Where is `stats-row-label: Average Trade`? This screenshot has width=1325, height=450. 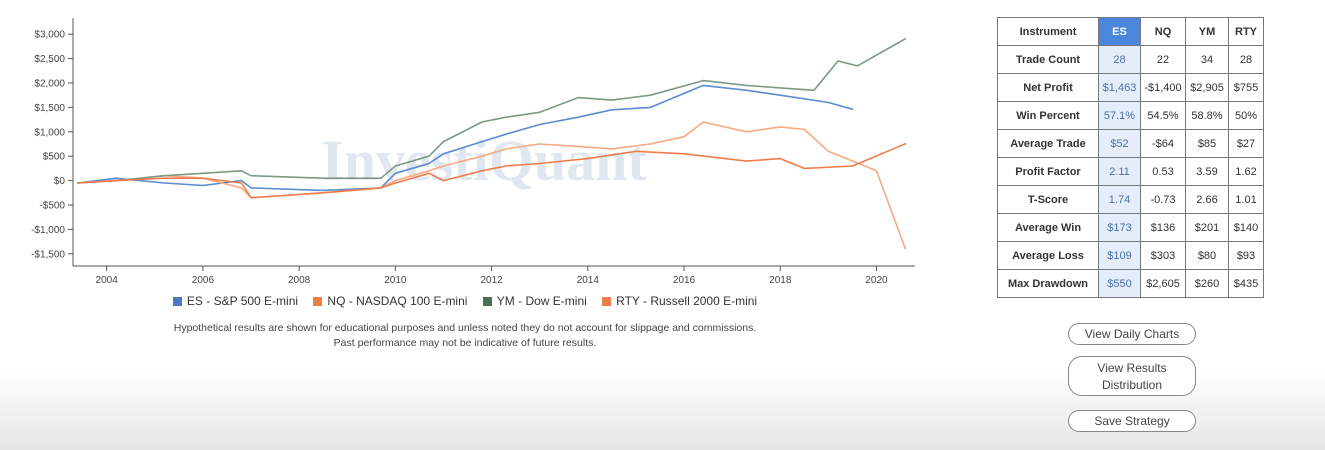
stats-row-label: Average Trade is located at coordinates (1048, 143).